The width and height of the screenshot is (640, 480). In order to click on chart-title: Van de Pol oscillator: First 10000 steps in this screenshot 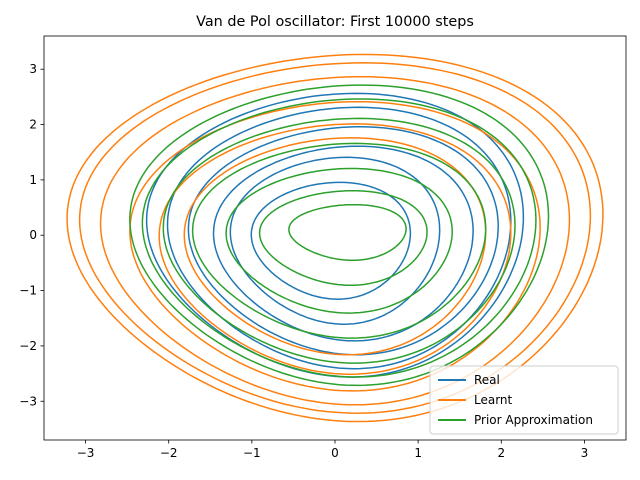, I will do `click(335, 22)`.